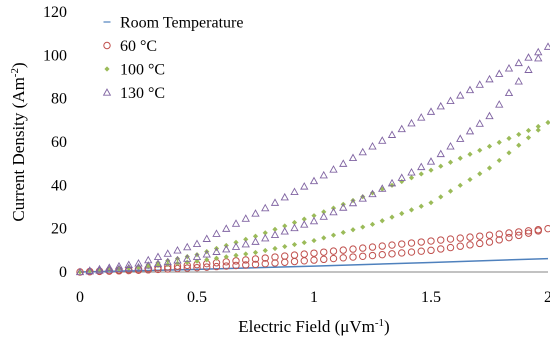 The height and width of the screenshot is (340, 550). I want to click on legend: Room Temperature 60 °C 100 °C 130 °C, so click(172, 58).